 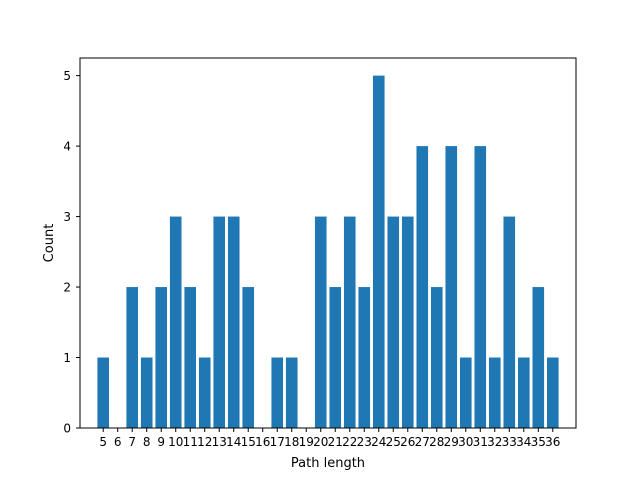 I want to click on x-tick-label-25: 25, so click(x=393, y=442).